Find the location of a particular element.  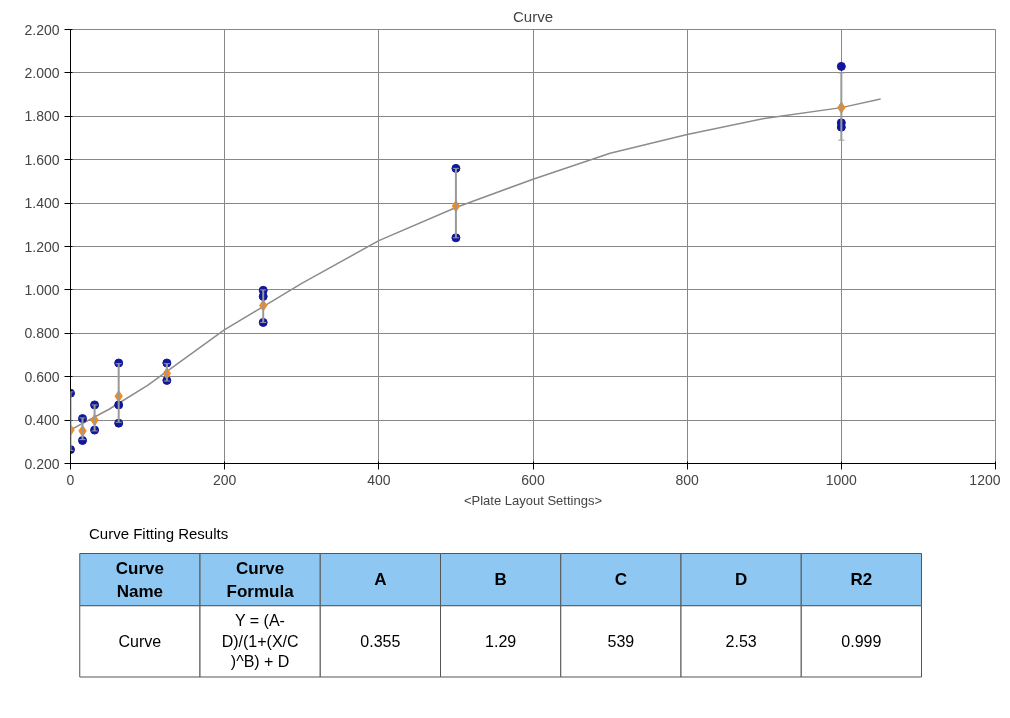

text: 0.999 is located at coordinates (861, 642).